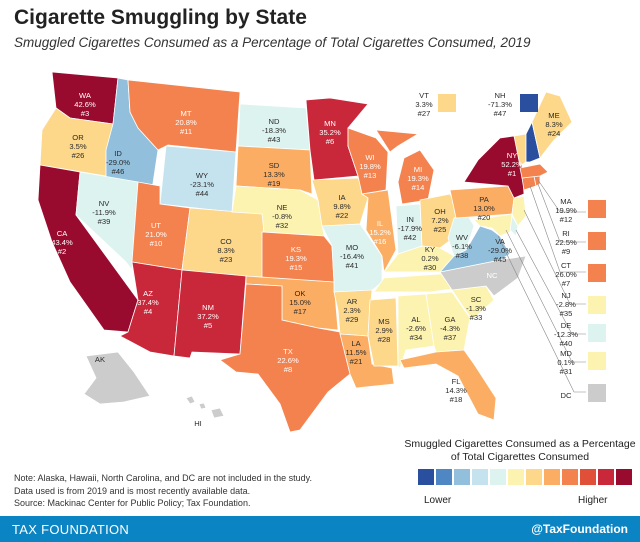  I want to click on state-label-abbr: OR, so click(78, 137).